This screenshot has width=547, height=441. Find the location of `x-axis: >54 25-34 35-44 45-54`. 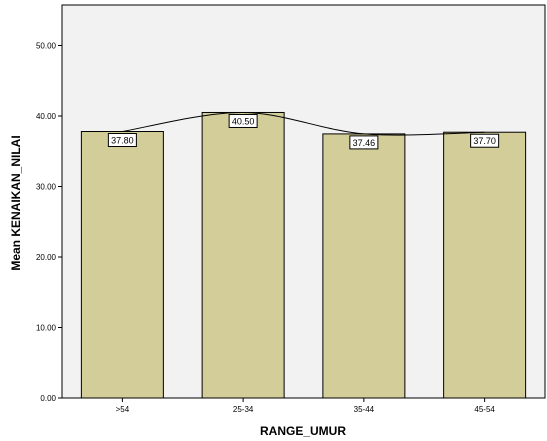

x-axis: >54 25-34 35-44 45-54 is located at coordinates (305, 406).